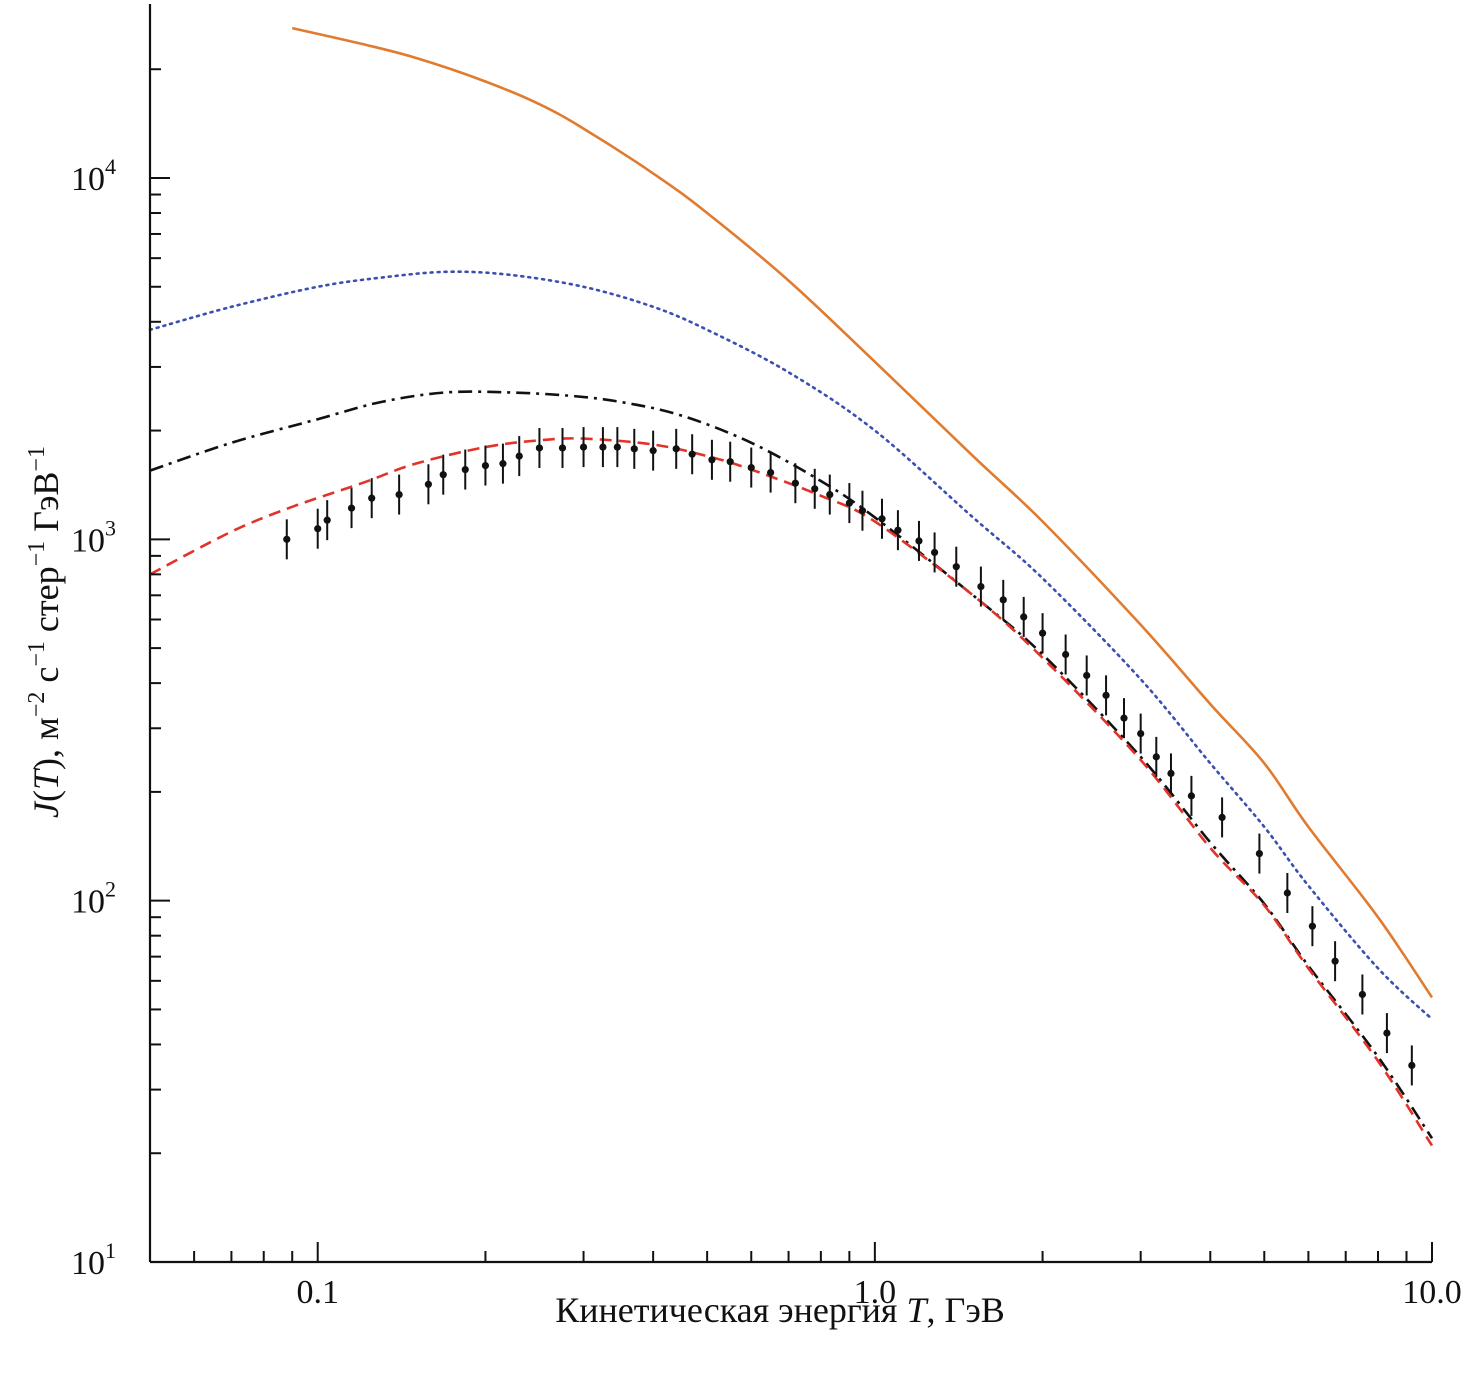  What do you see at coordinates (46, 679) in the screenshot?
I see `y-axis-title-unit2: с` at bounding box center [46, 679].